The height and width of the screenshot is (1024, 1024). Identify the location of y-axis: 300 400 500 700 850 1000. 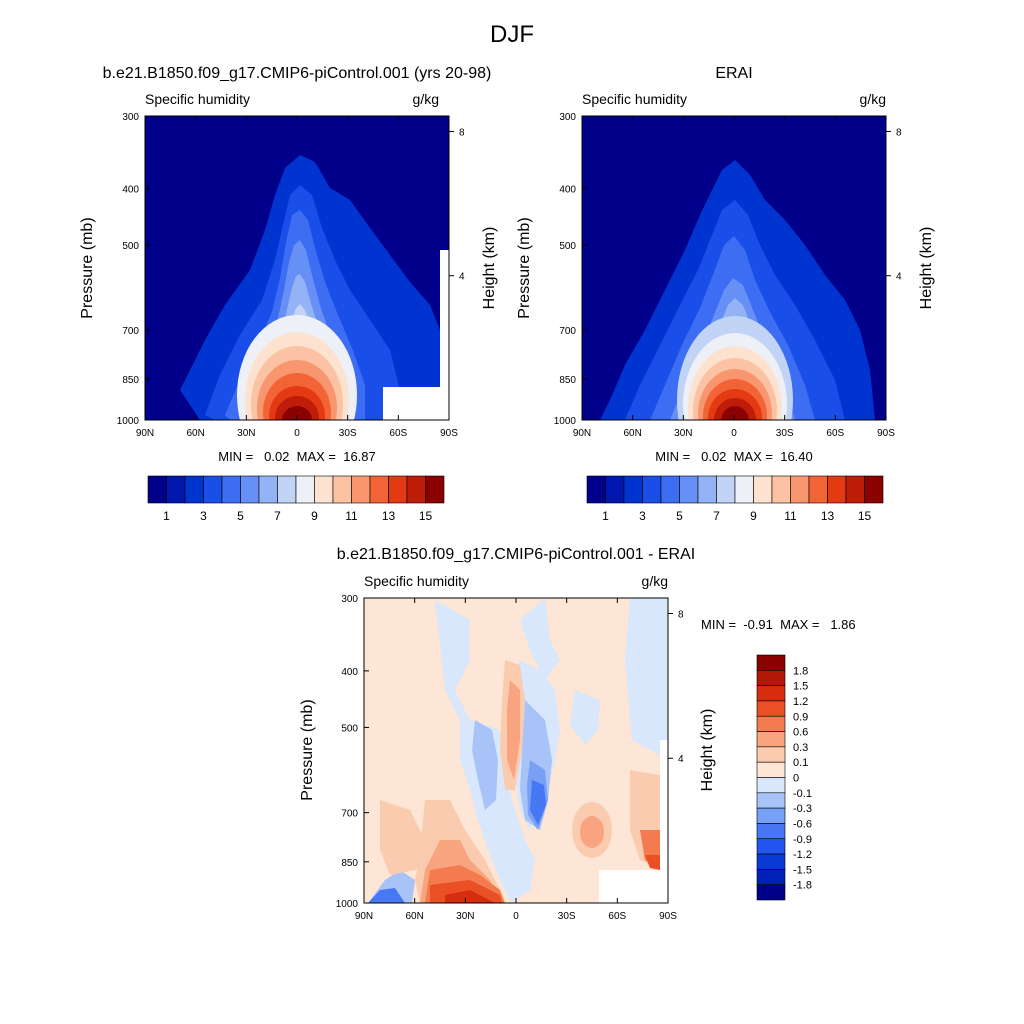
(352, 752).